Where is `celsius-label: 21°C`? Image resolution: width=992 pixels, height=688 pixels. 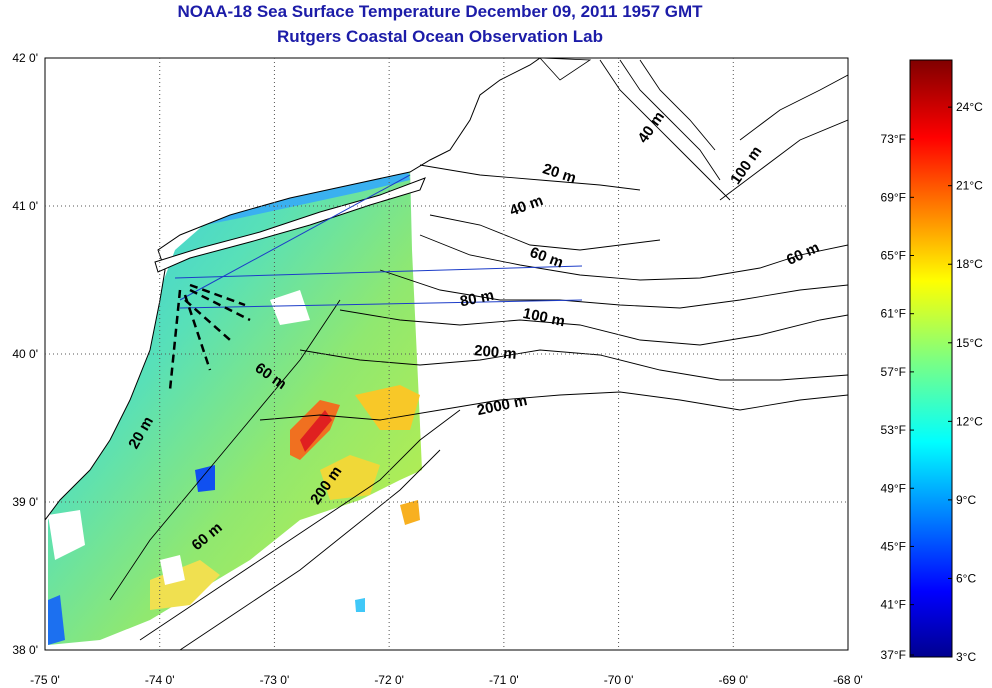
celsius-label: 21°C is located at coordinates (969, 186).